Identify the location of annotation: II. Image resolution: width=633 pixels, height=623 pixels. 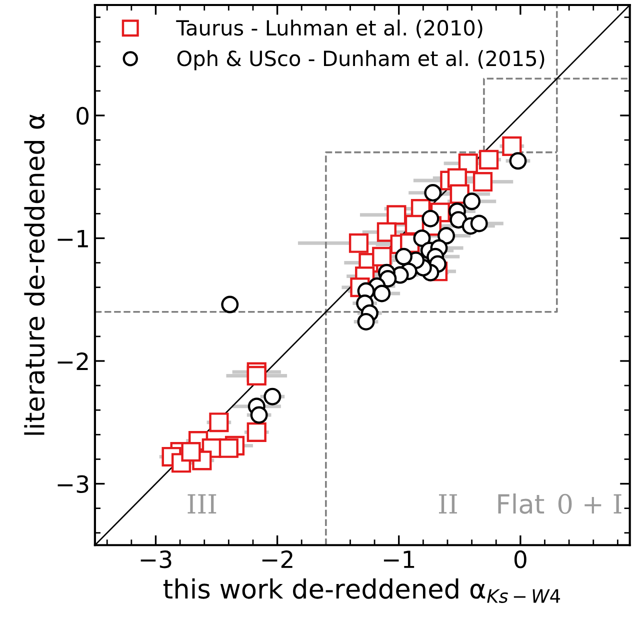
(448, 504).